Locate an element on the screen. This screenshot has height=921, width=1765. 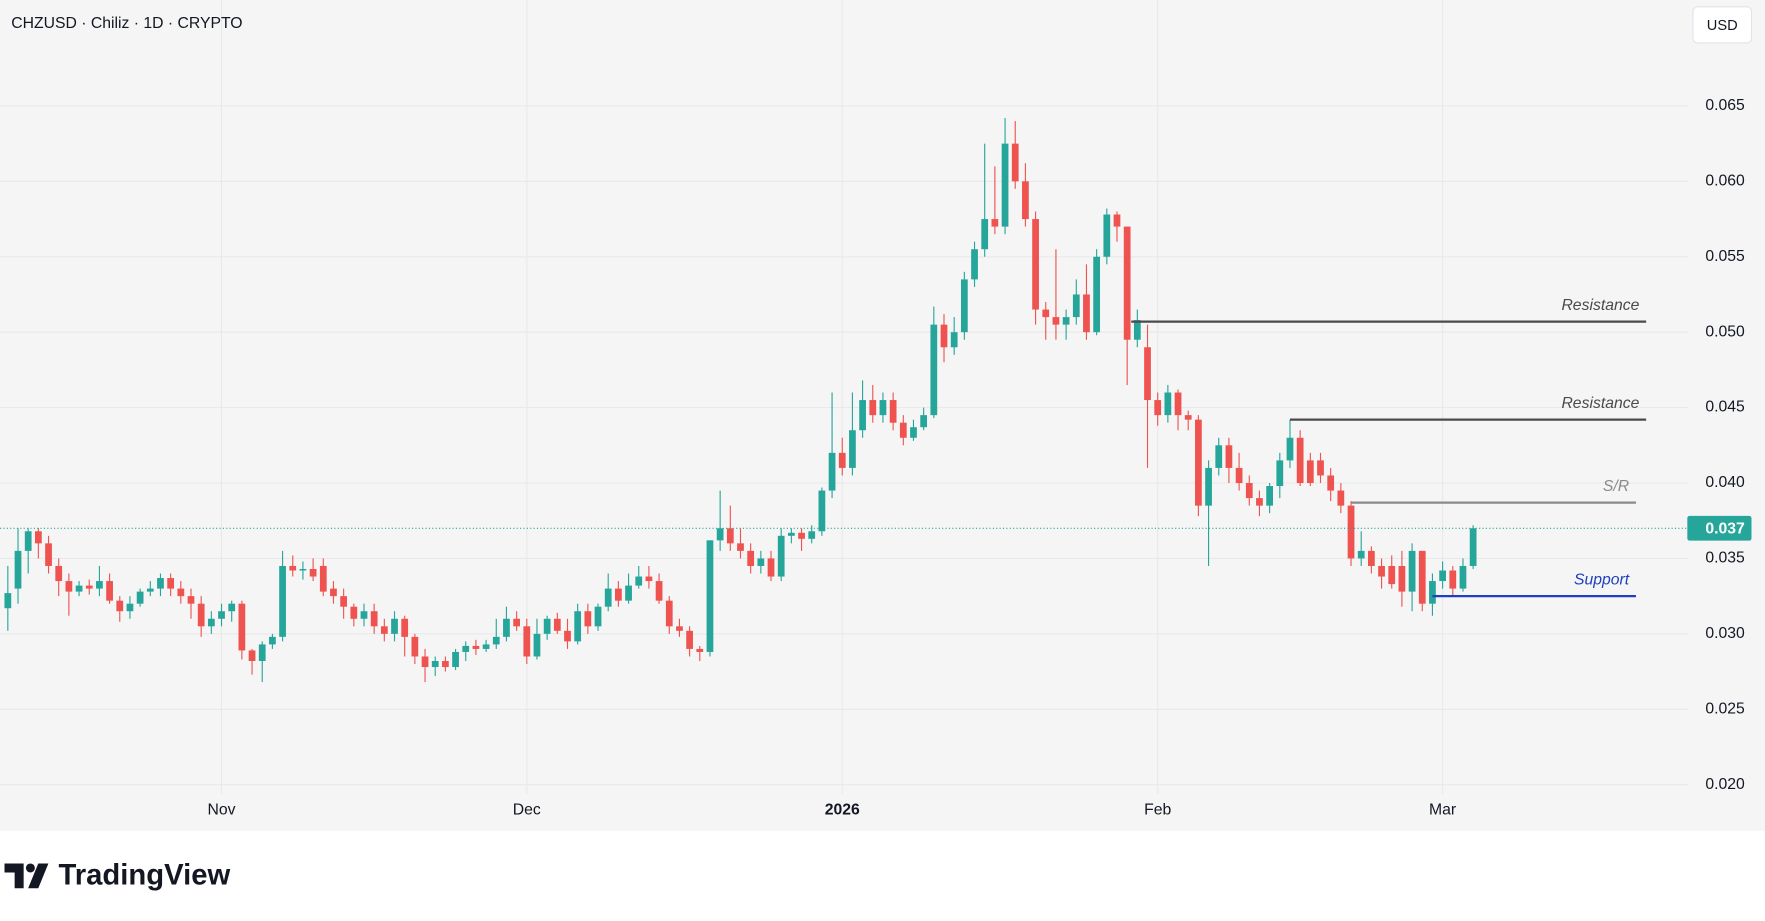
last-price-box is located at coordinates (1719, 528).